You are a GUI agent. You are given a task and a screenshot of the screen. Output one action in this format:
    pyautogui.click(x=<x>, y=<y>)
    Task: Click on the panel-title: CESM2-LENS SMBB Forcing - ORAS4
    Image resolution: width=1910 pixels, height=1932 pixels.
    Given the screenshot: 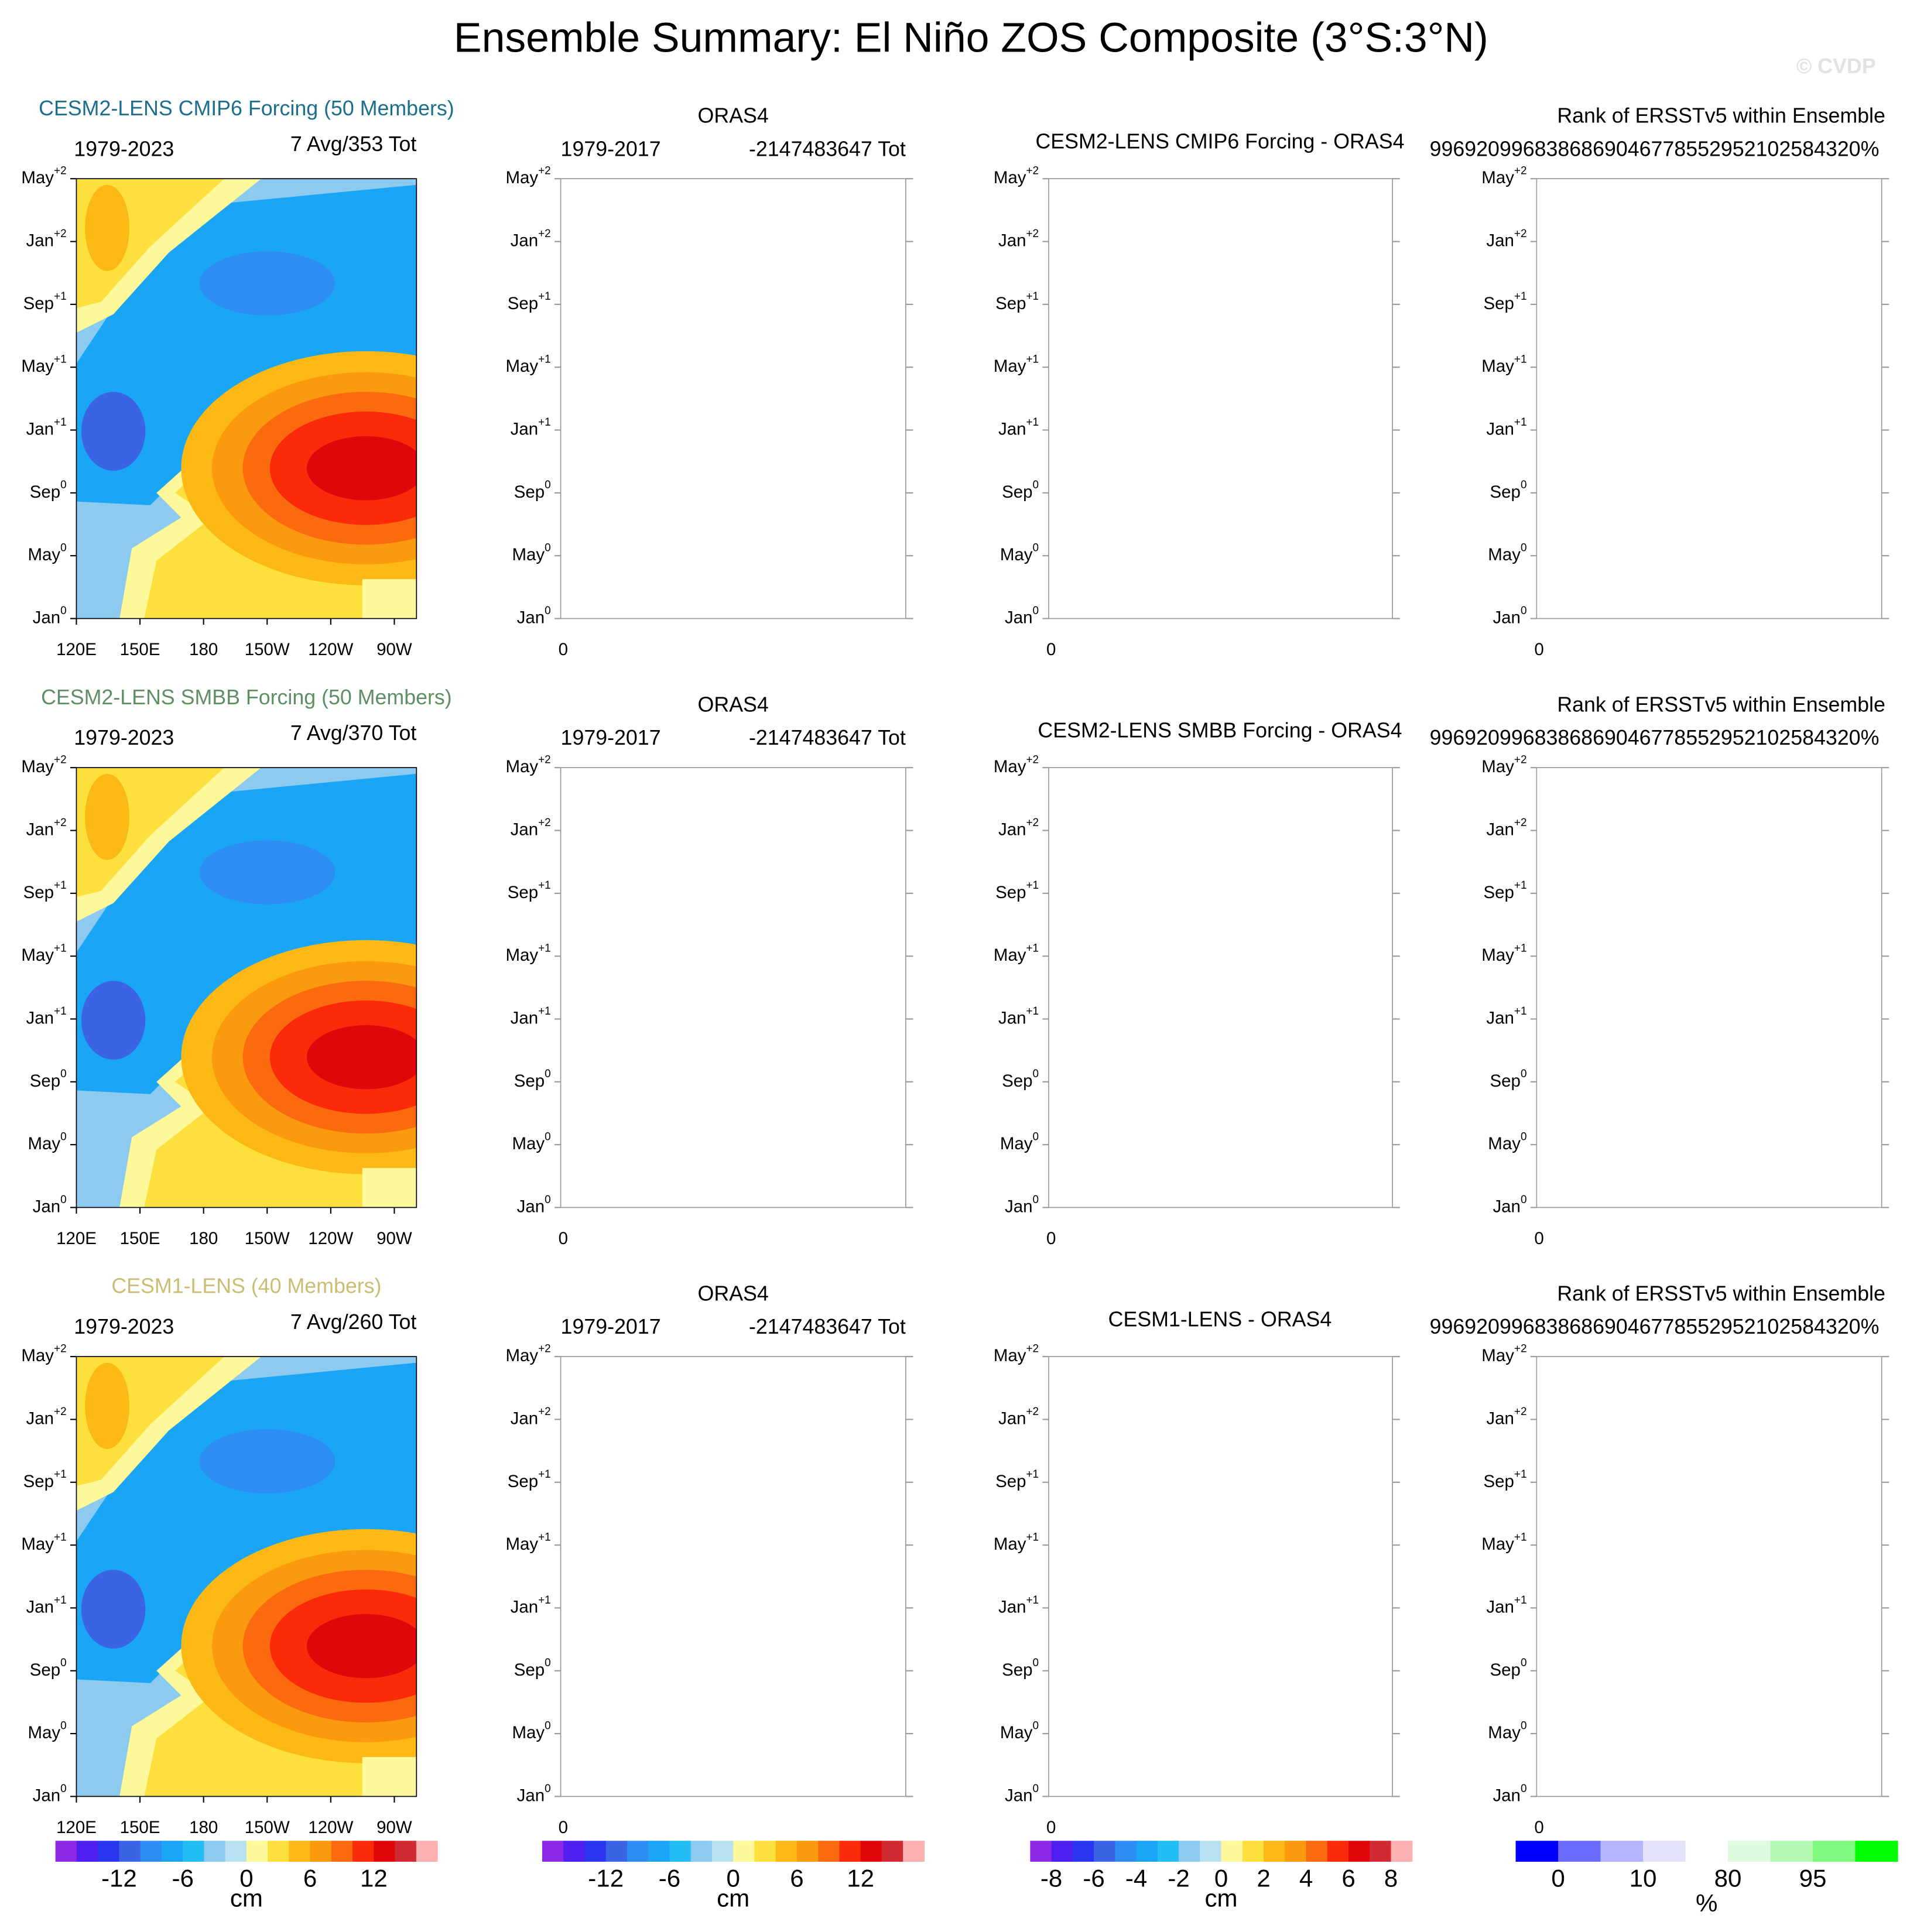 What is the action you would take?
    pyautogui.click(x=1220, y=730)
    